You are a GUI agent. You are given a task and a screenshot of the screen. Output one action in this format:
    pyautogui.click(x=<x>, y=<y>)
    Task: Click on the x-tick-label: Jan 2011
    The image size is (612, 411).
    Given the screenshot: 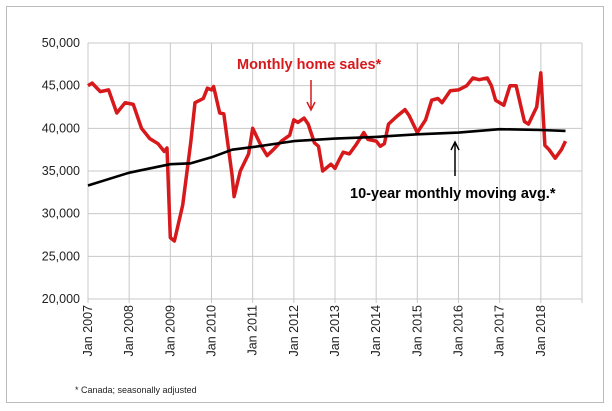 What is the action you would take?
    pyautogui.click(x=253, y=330)
    